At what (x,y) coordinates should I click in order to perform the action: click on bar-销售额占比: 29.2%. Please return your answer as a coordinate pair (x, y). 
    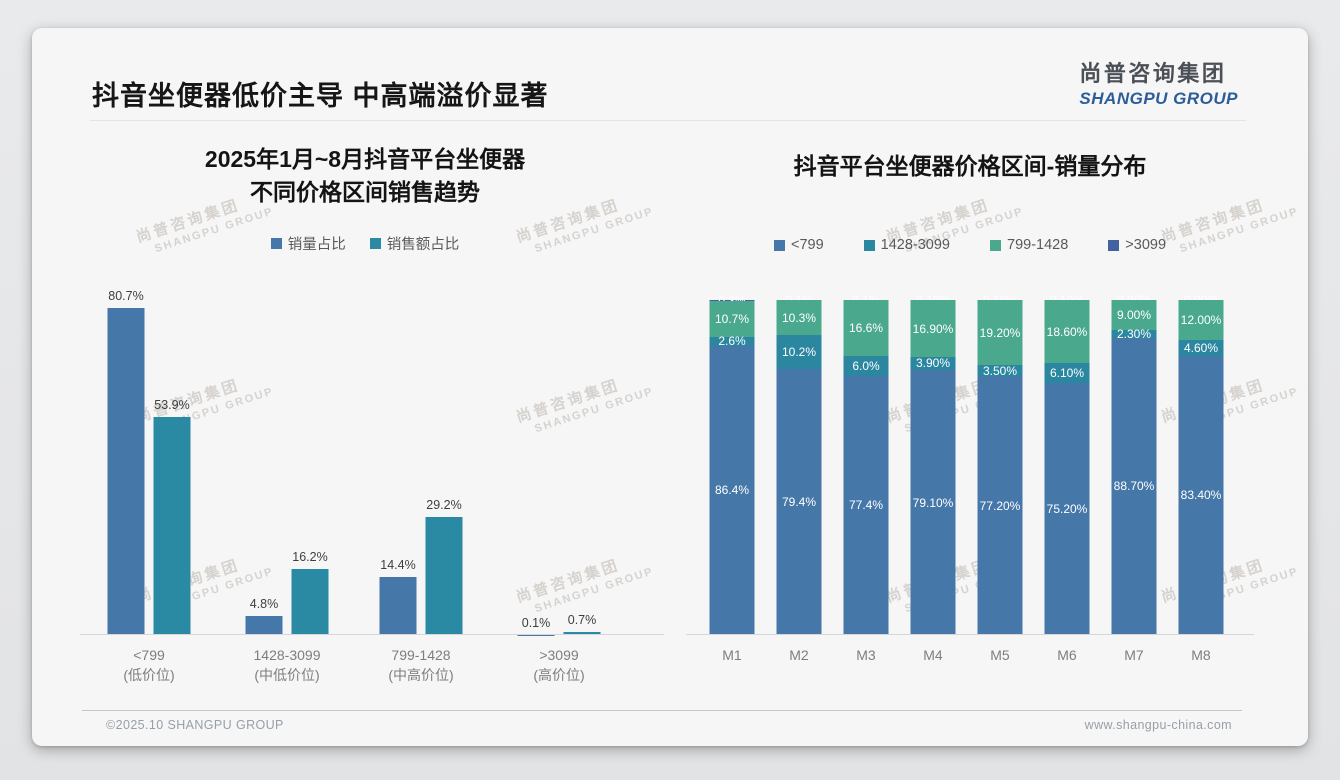
    Looking at the image, I should click on (444, 566).